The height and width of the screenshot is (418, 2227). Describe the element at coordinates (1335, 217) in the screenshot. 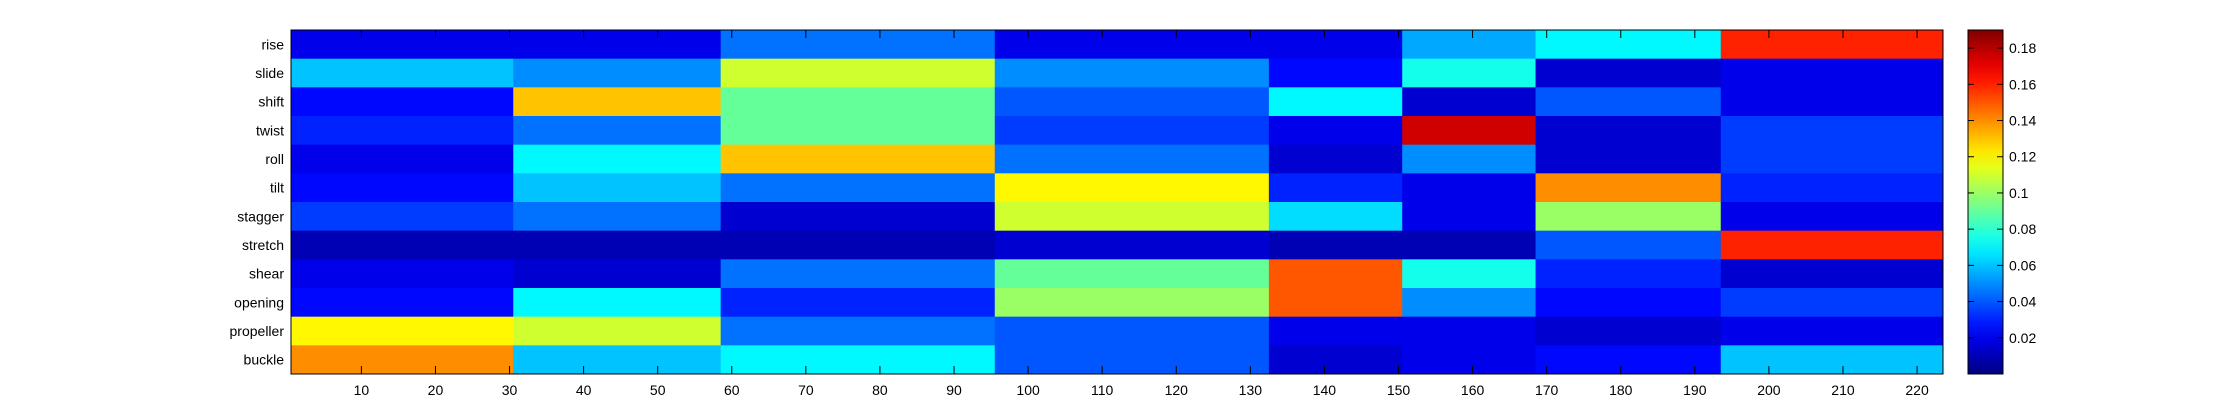

I see `heatmap-cell-stagger-seg5` at that location.